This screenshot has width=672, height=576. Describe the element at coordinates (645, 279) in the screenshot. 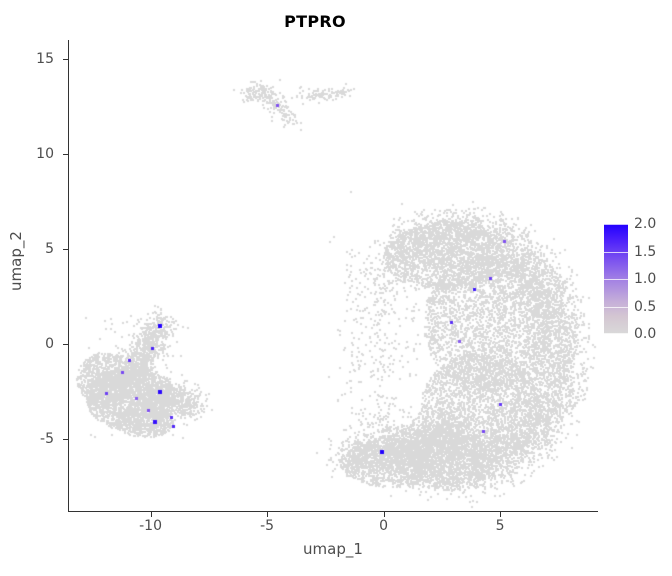

I see `legend-tick-label: 1.0` at that location.